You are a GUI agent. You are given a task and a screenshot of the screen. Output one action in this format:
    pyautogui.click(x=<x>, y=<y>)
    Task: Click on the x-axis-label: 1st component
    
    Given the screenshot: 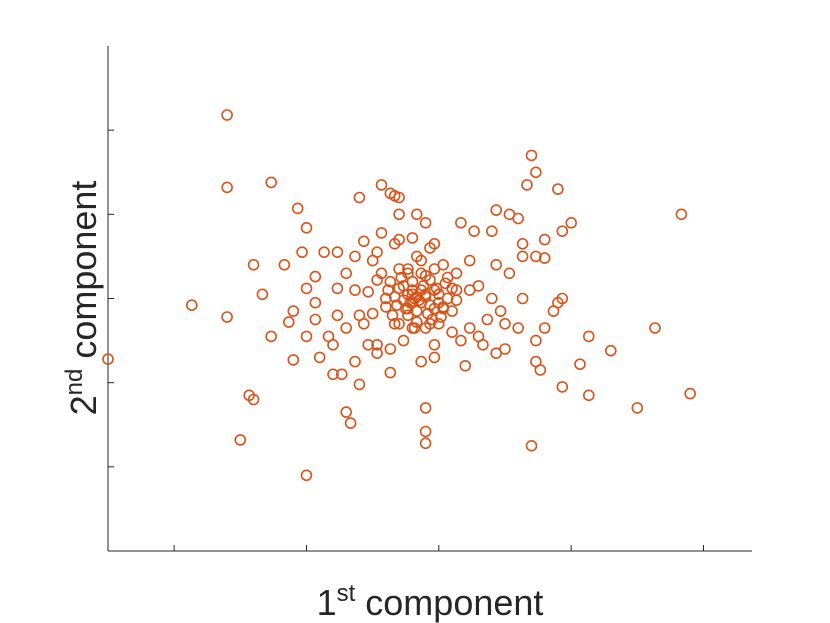 What is the action you would take?
    pyautogui.click(x=430, y=601)
    